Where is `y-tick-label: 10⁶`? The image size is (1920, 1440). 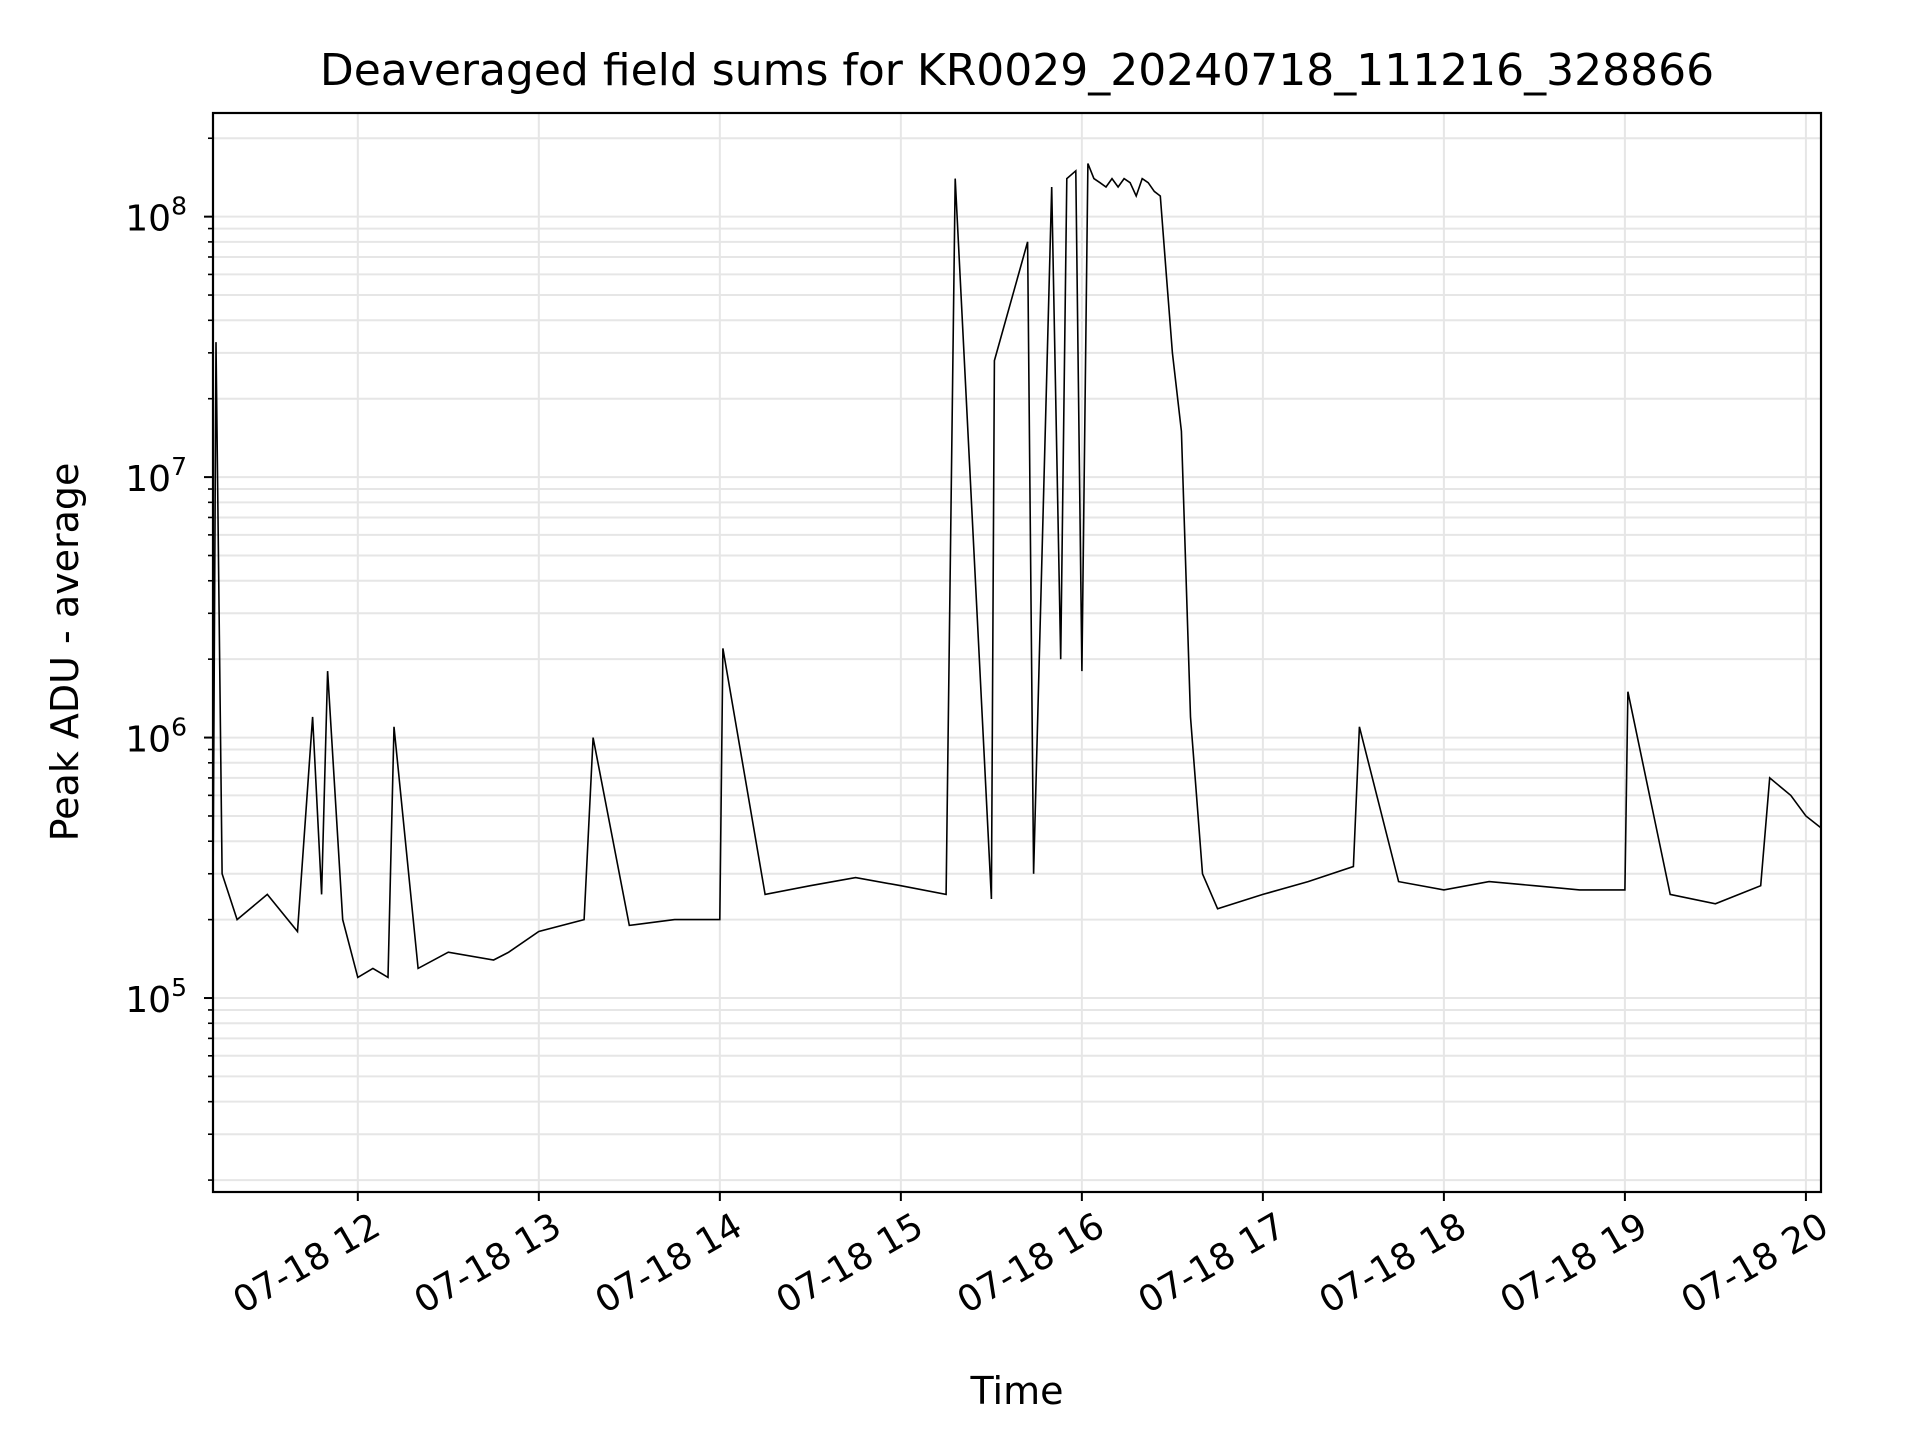
y-tick-label: 10⁶ is located at coordinates (156, 737).